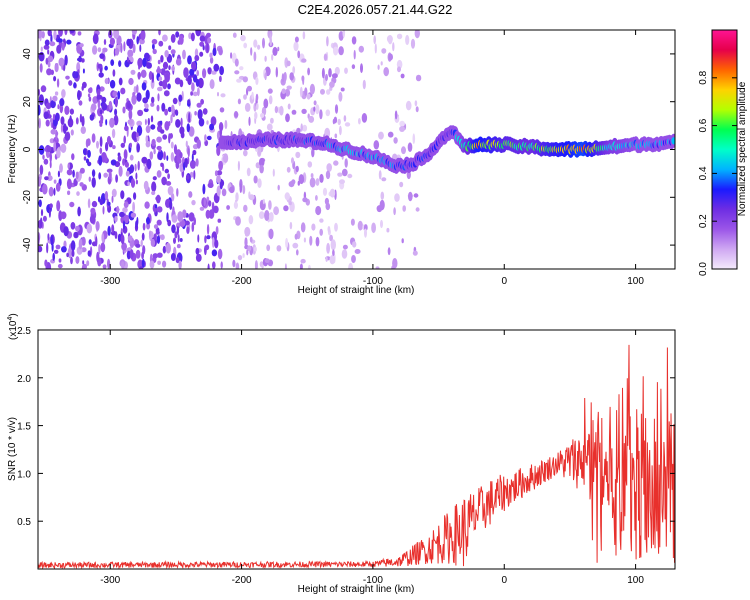 The height and width of the screenshot is (600, 750). Describe the element at coordinates (703, 77) in the screenshot. I see `colorbar-tick-label: 0.8` at that location.